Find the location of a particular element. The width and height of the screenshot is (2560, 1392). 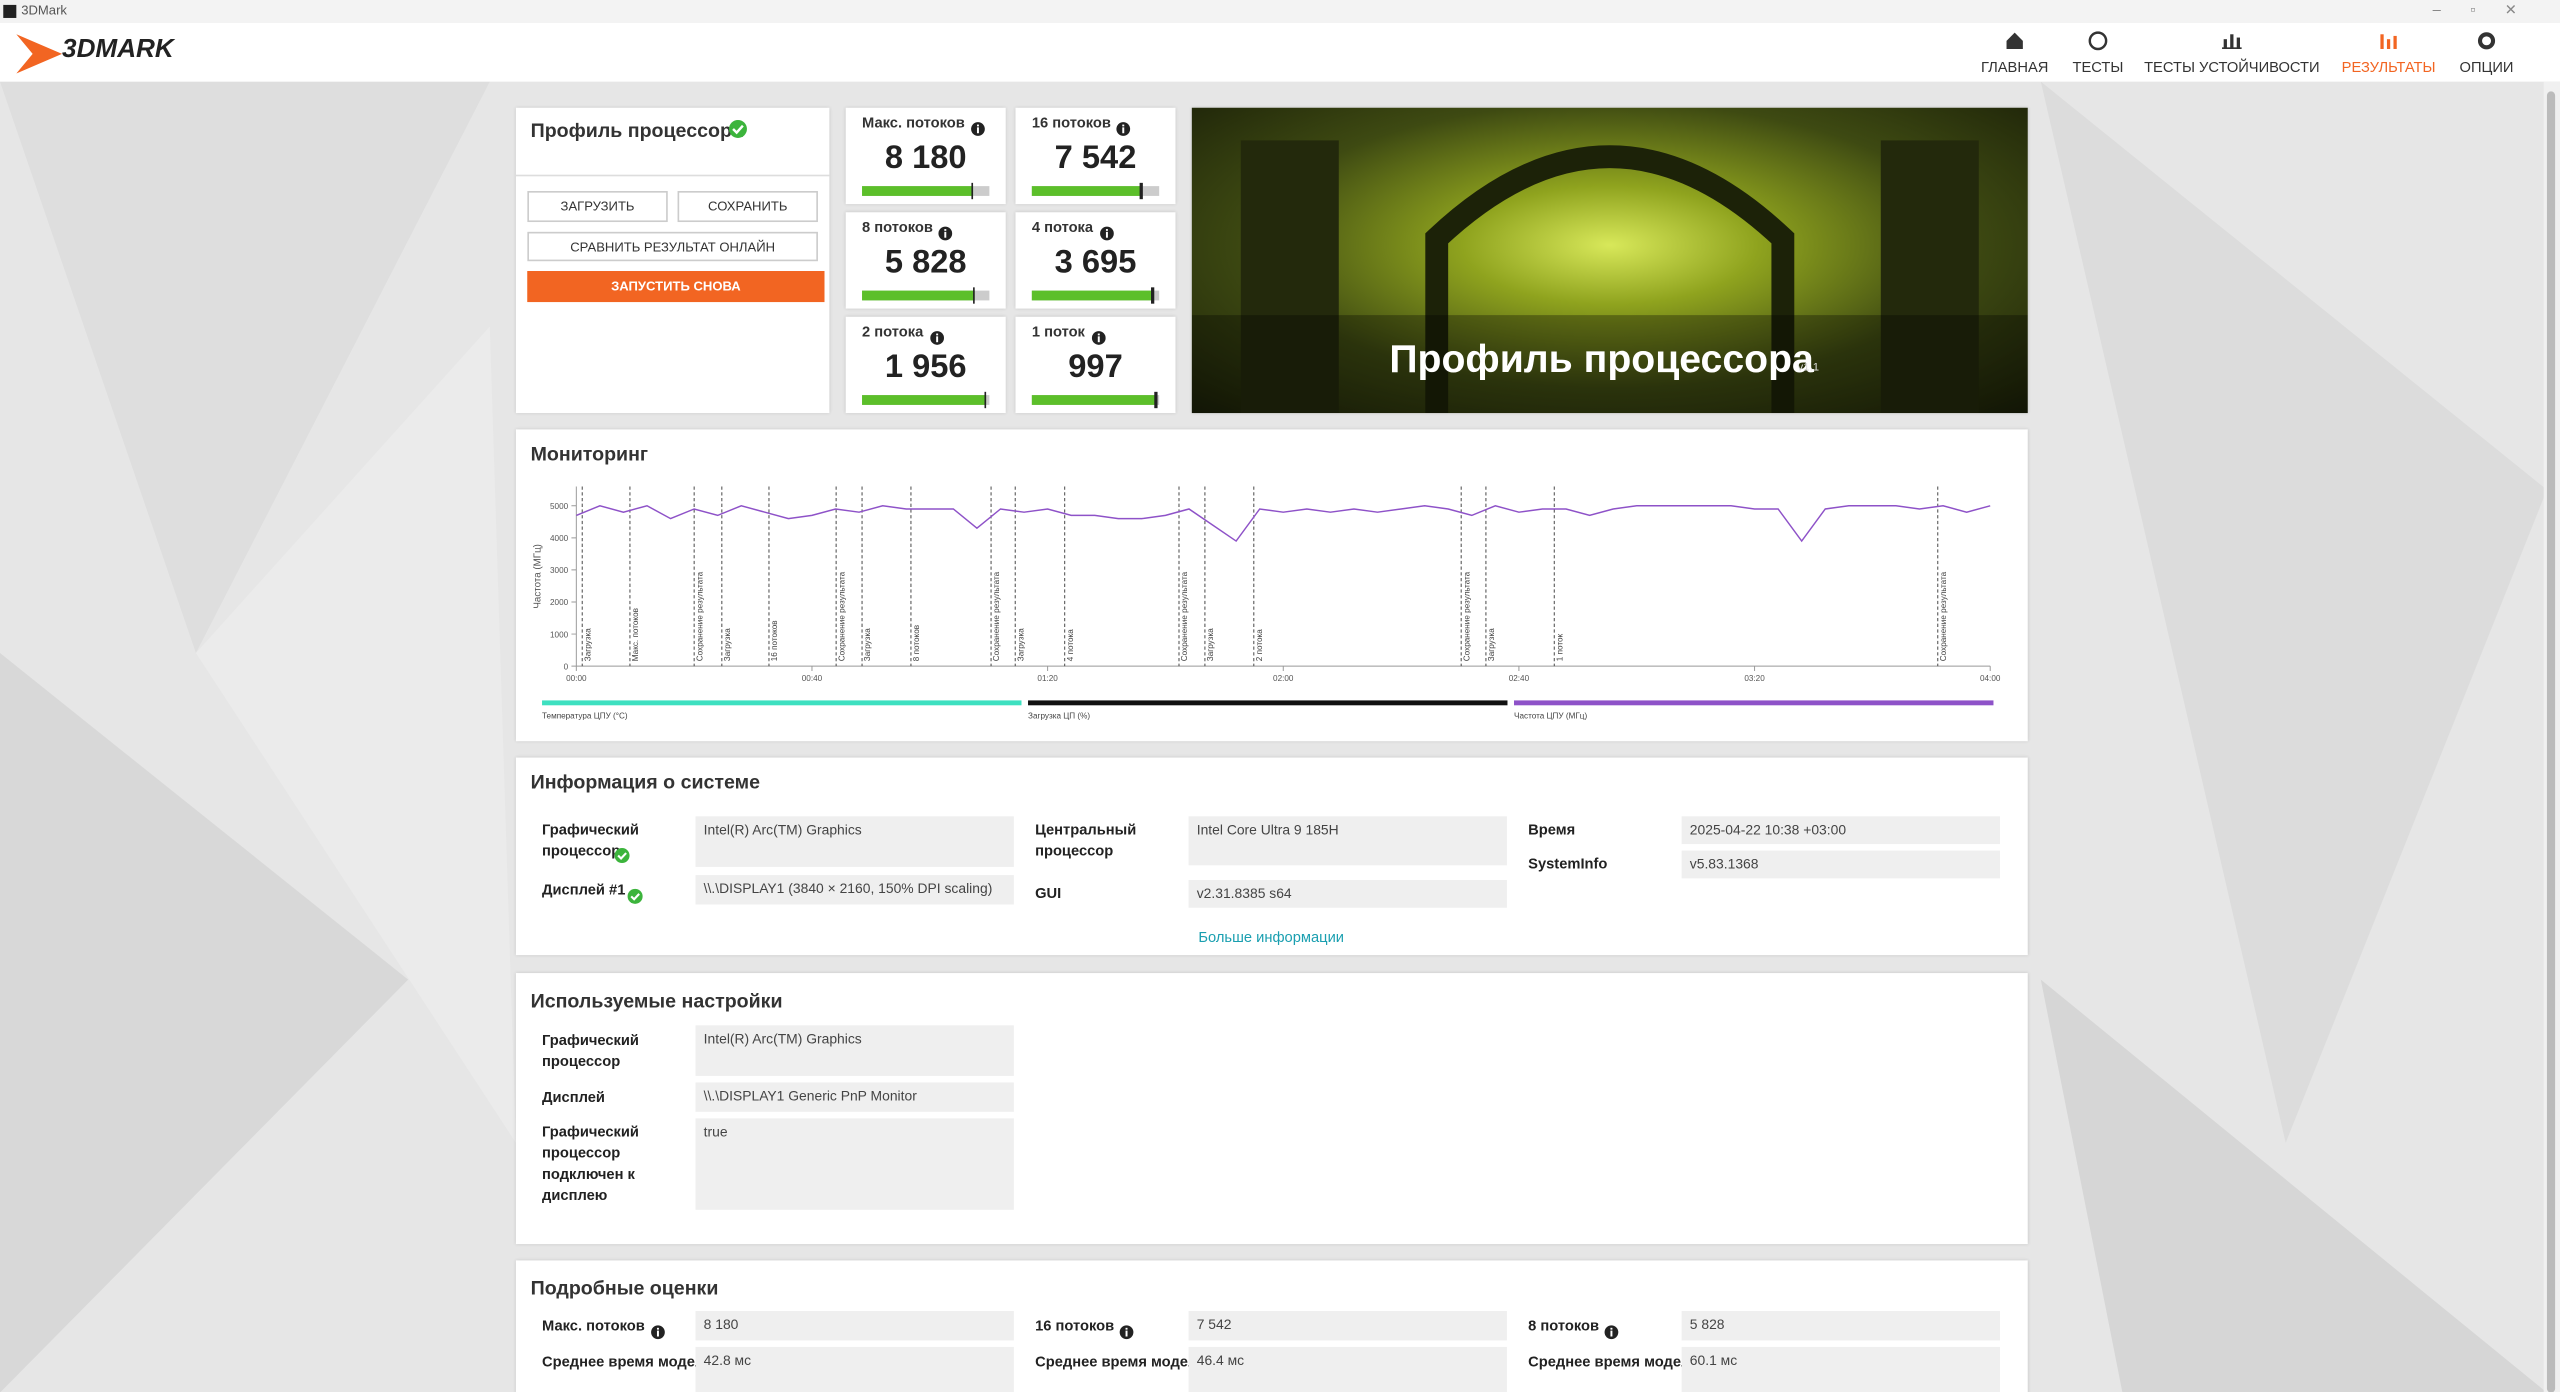

legend-label: Температура ЦПУ (°C) is located at coordinates (585, 715).